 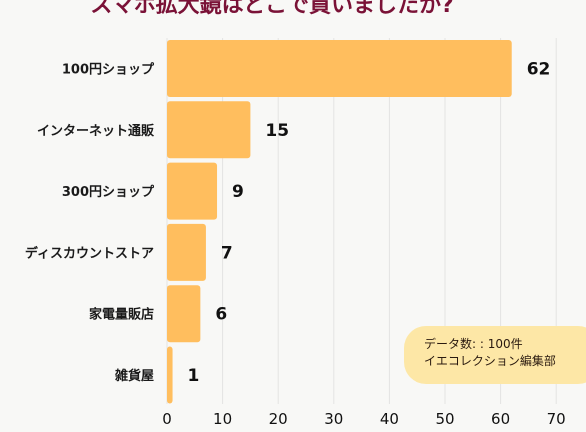 What do you see at coordinates (227, 253) in the screenshot?
I see `value-label: 7` at bounding box center [227, 253].